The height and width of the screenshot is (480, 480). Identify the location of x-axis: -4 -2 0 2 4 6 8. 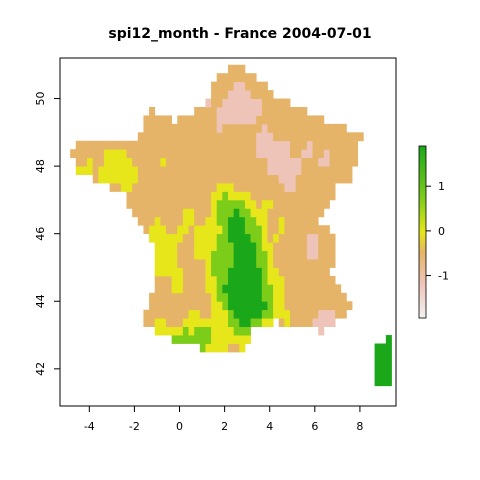
(223, 419).